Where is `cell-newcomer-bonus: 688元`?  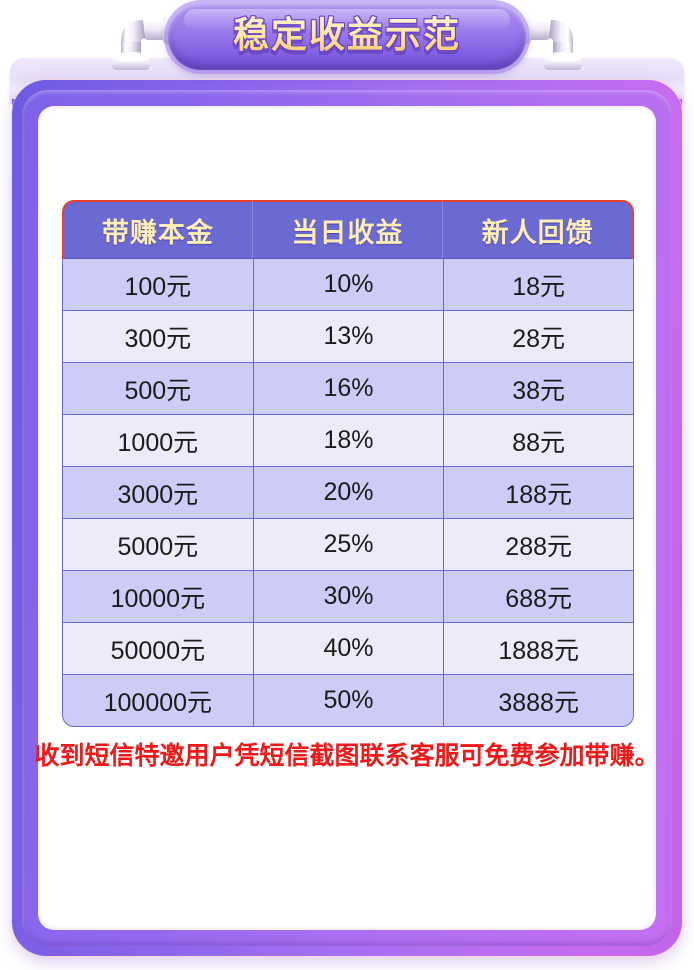 cell-newcomer-bonus: 688元 is located at coordinates (538, 597).